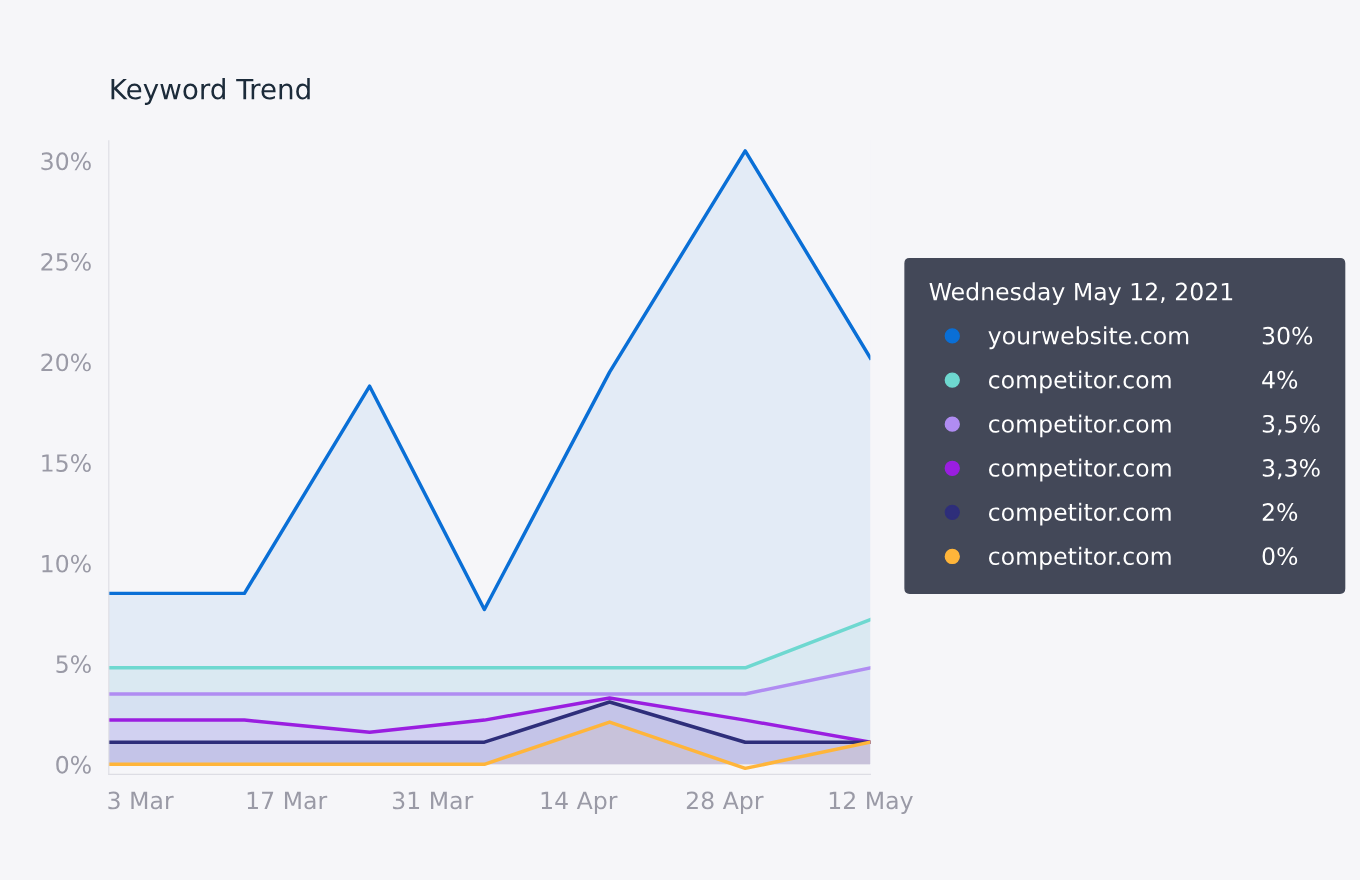 This screenshot has height=880, width=1360. What do you see at coordinates (73, 764) in the screenshot?
I see `y-tick-label: 0%` at bounding box center [73, 764].